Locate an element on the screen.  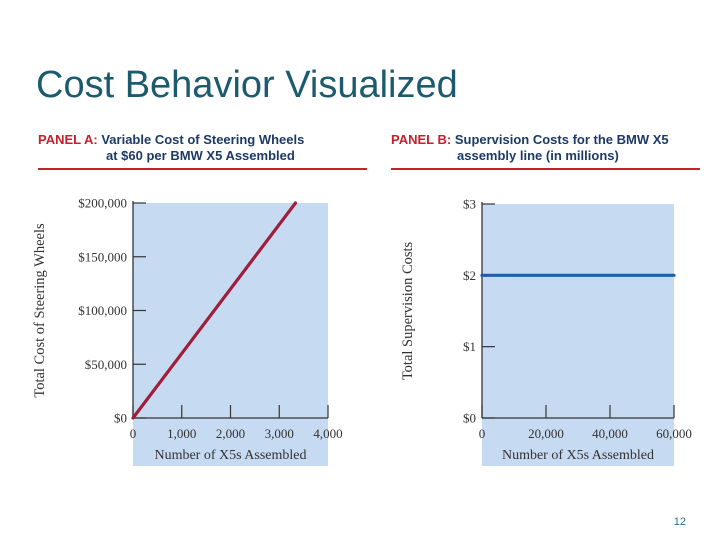
chart-b-plot-area is located at coordinates (578, 335).